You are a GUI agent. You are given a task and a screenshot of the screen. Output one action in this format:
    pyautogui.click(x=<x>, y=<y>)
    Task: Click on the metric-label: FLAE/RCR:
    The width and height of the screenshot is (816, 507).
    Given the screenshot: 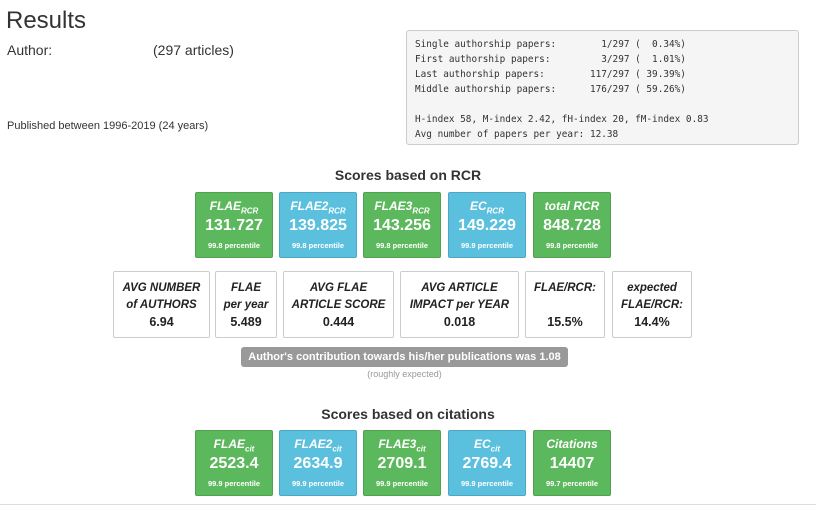 What is the action you would take?
    pyautogui.click(x=565, y=288)
    